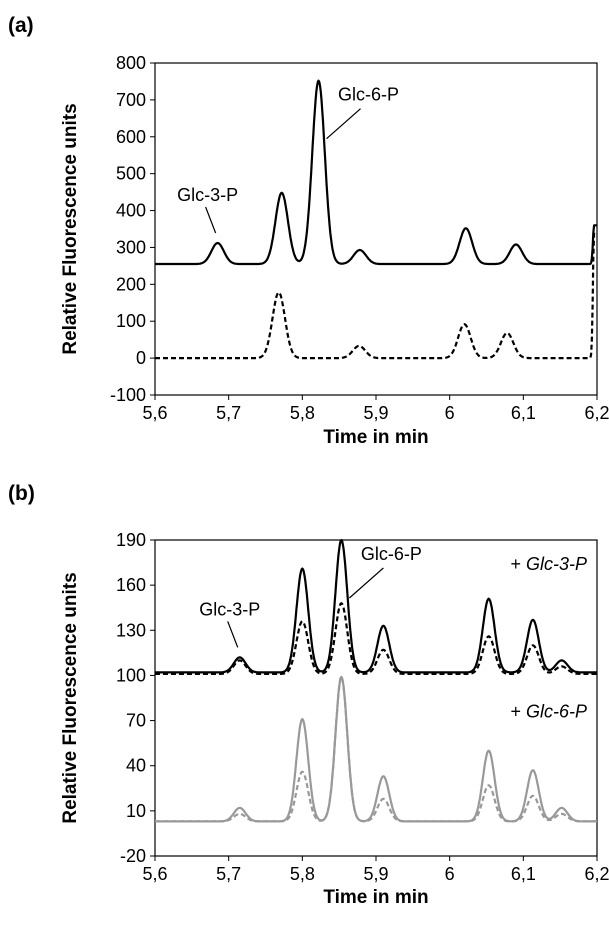  What do you see at coordinates (131, 174) in the screenshot?
I see `y-tick-label: 500` at bounding box center [131, 174].